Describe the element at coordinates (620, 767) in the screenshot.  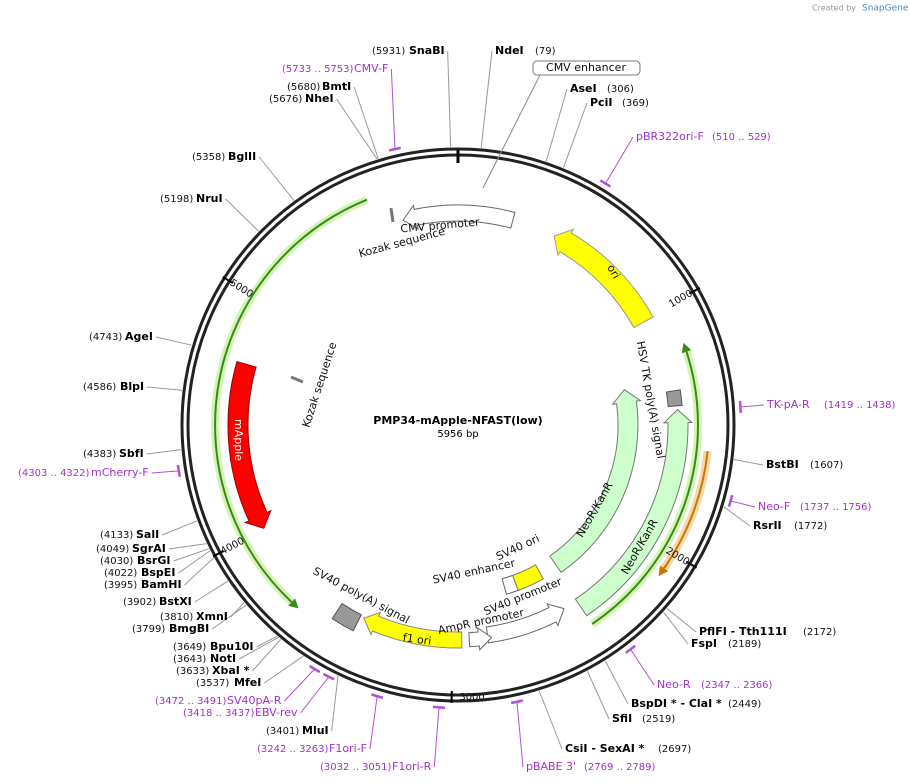
I see `primer-position: (2769 .. 2789)` at that location.